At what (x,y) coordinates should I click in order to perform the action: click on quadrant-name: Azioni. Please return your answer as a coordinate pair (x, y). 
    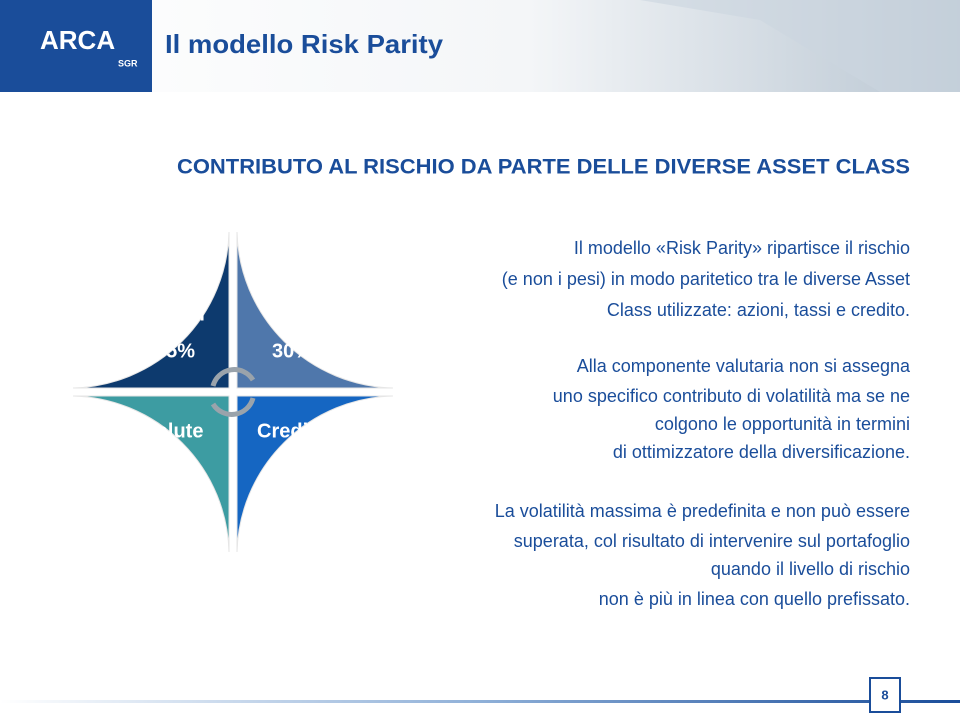
    Looking at the image, I should click on (175, 314).